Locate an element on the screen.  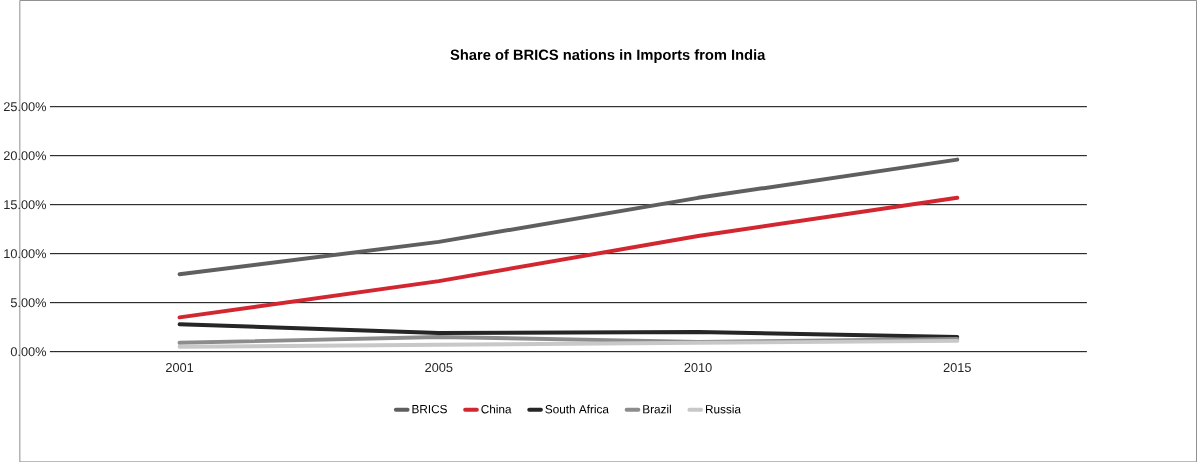
y-tick-label: 15.00% is located at coordinates (25, 204).